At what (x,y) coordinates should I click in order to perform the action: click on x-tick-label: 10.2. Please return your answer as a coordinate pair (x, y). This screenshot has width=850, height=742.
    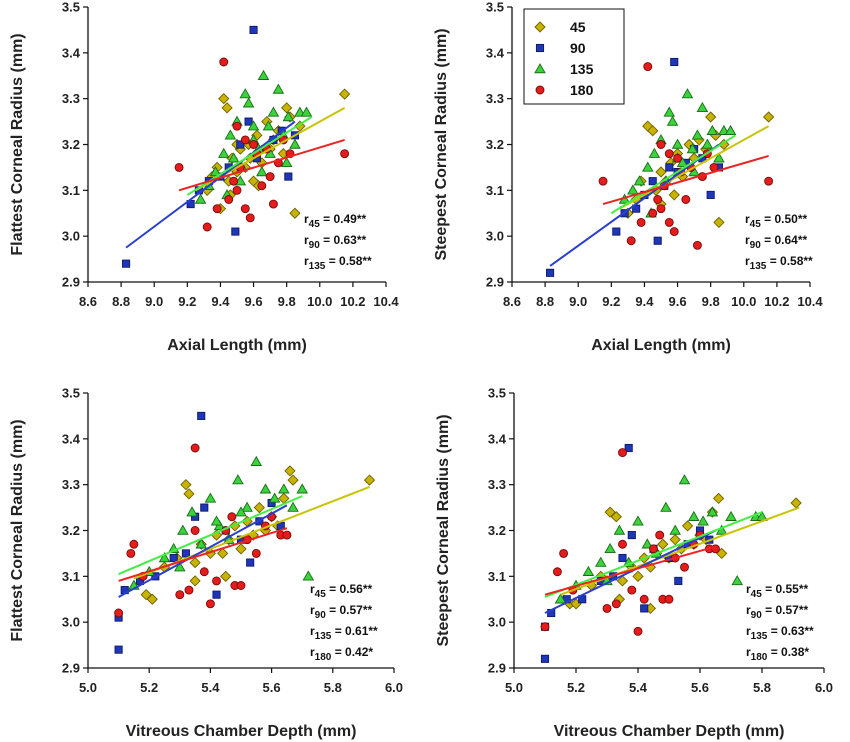
    Looking at the image, I should click on (776, 301).